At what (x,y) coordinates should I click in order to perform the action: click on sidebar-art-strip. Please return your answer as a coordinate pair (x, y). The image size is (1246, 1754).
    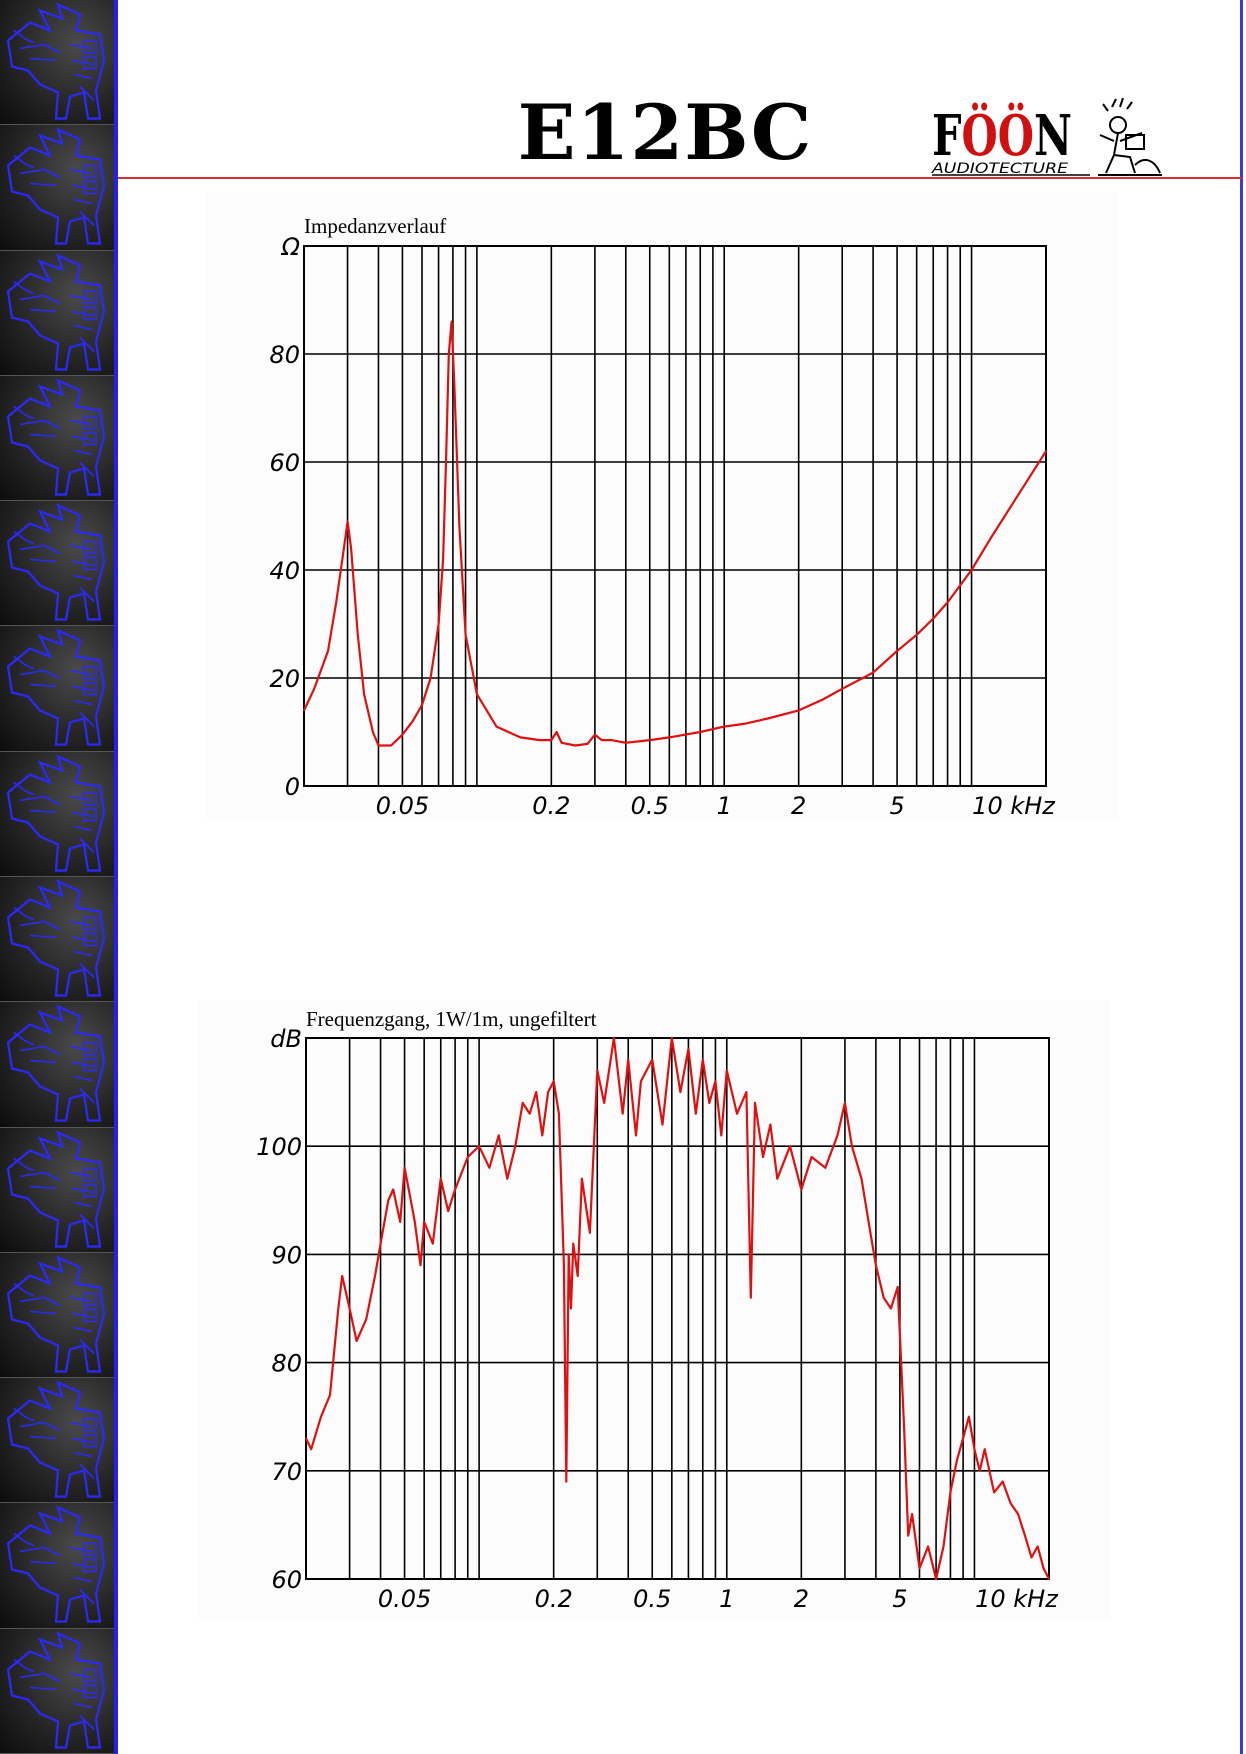
    Looking at the image, I should click on (59, 877).